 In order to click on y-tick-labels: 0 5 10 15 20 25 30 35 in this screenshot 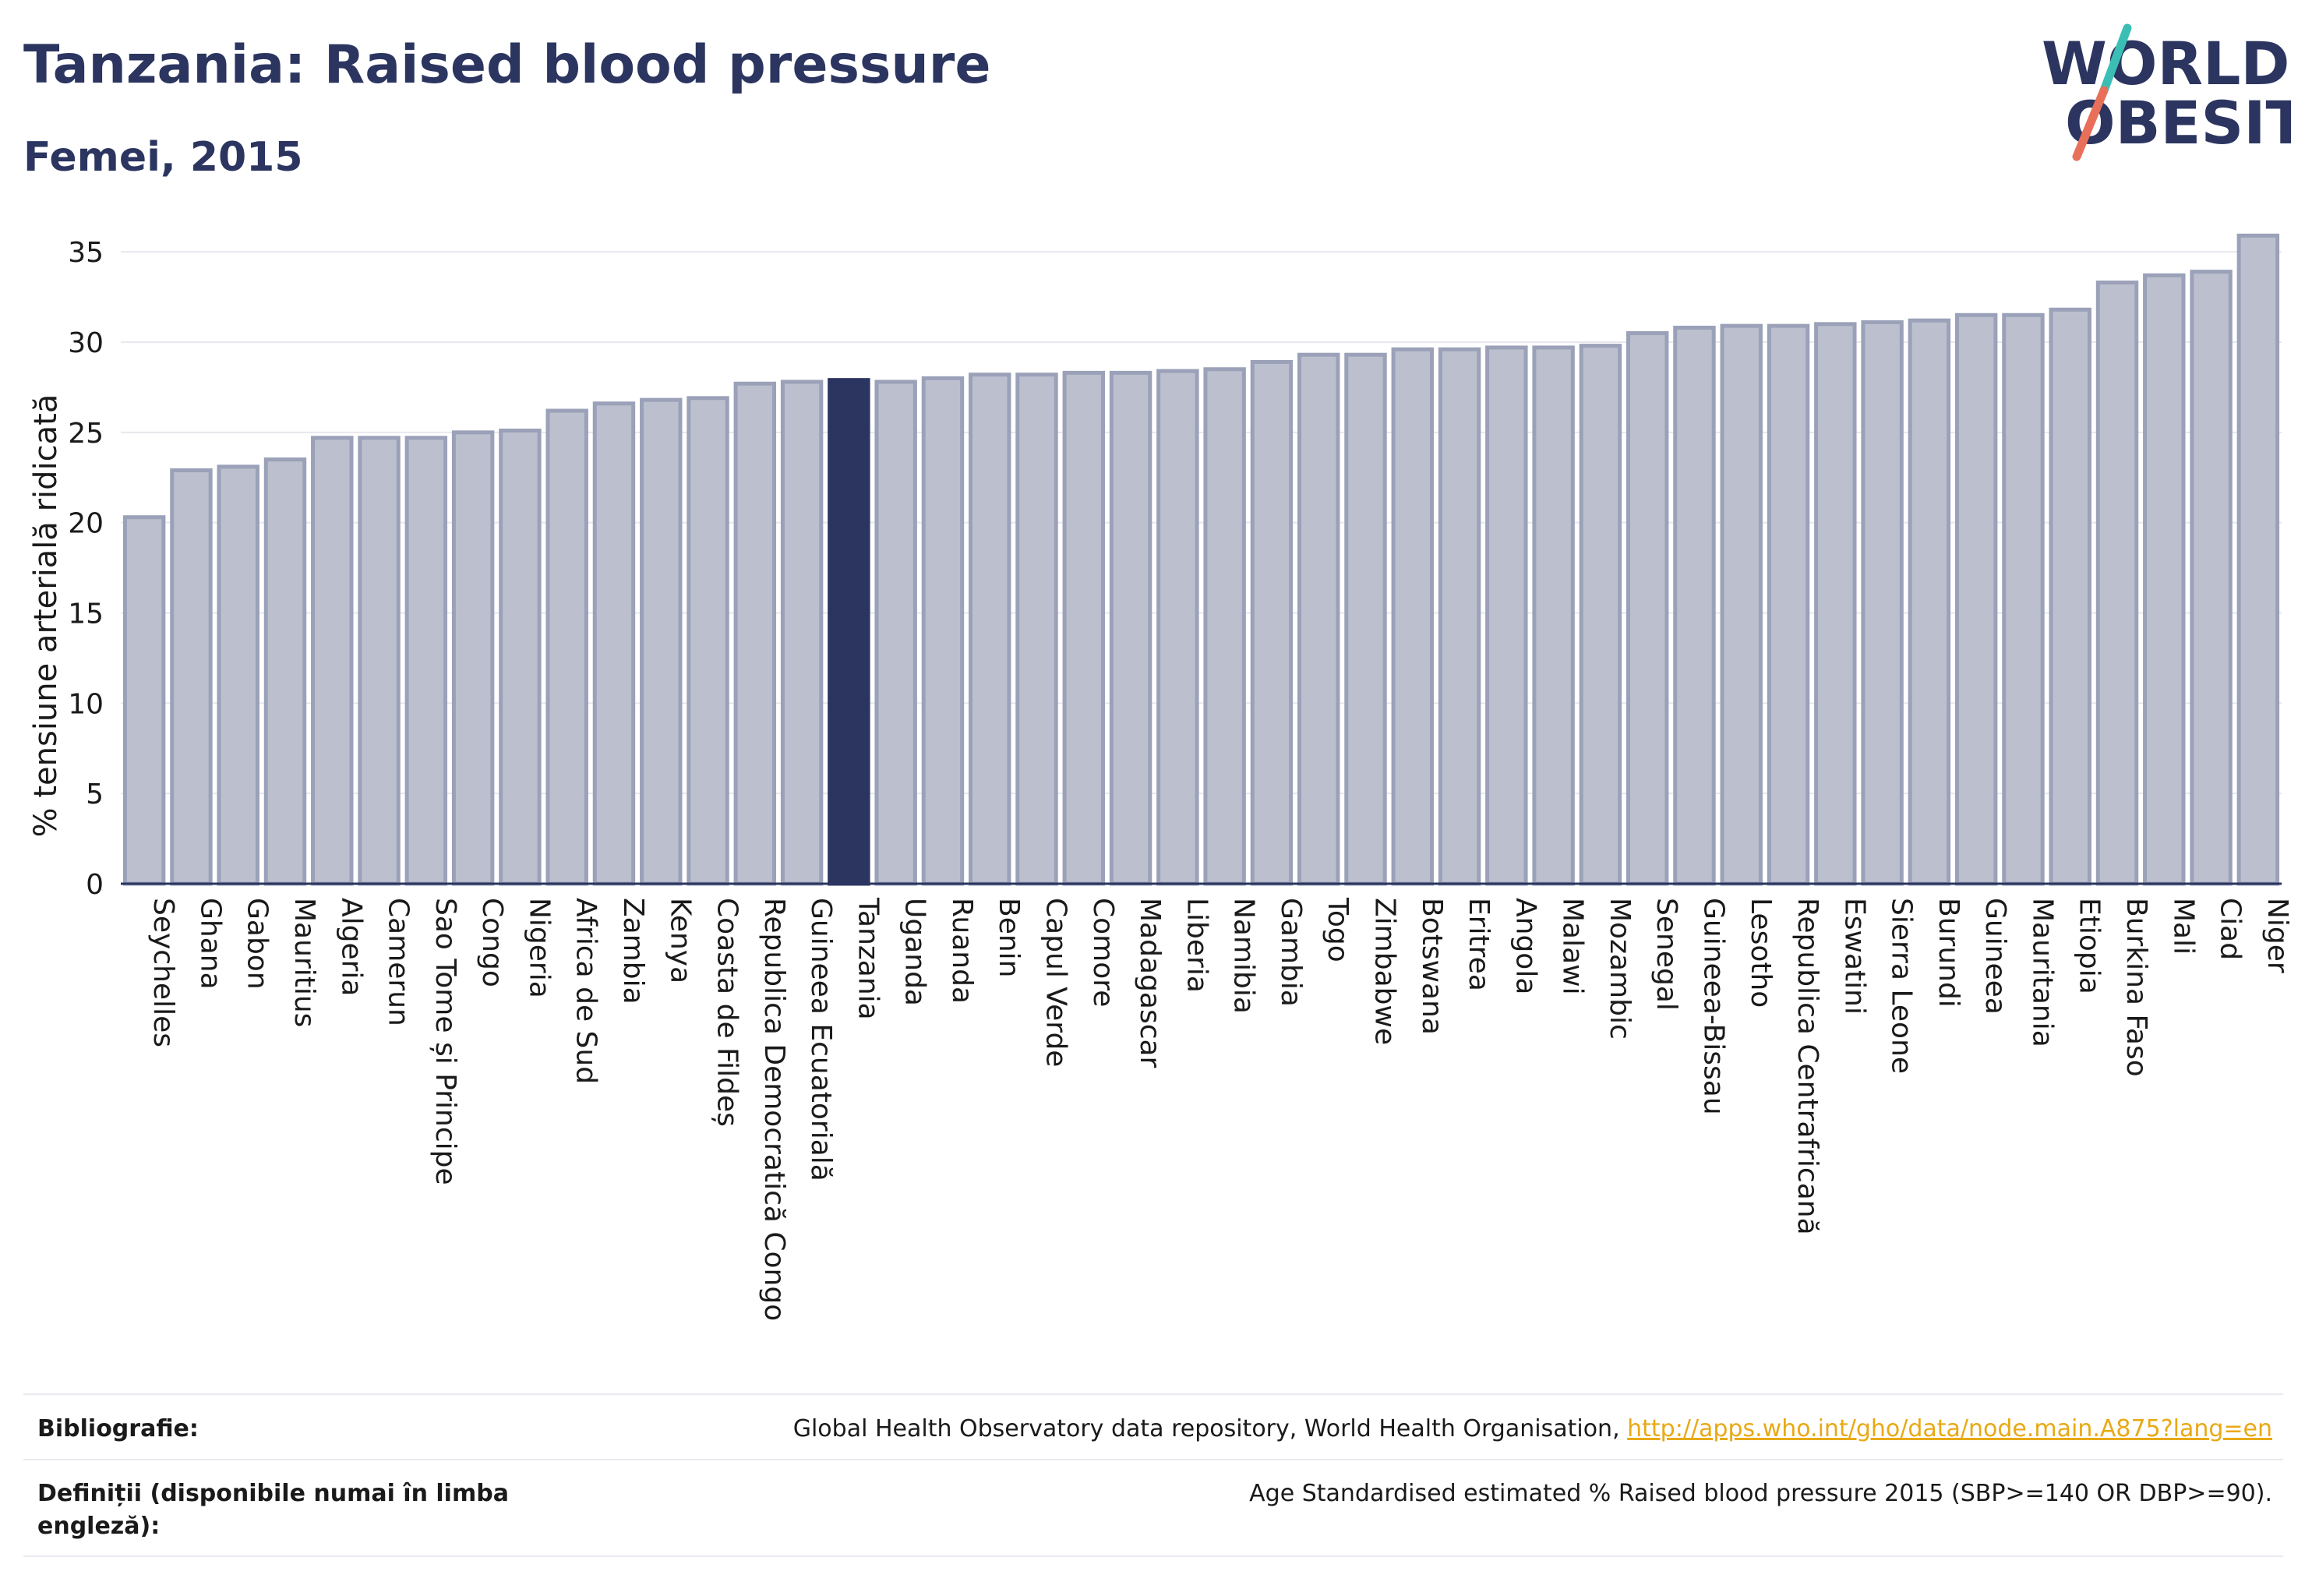, I will do `click(86, 569)`.